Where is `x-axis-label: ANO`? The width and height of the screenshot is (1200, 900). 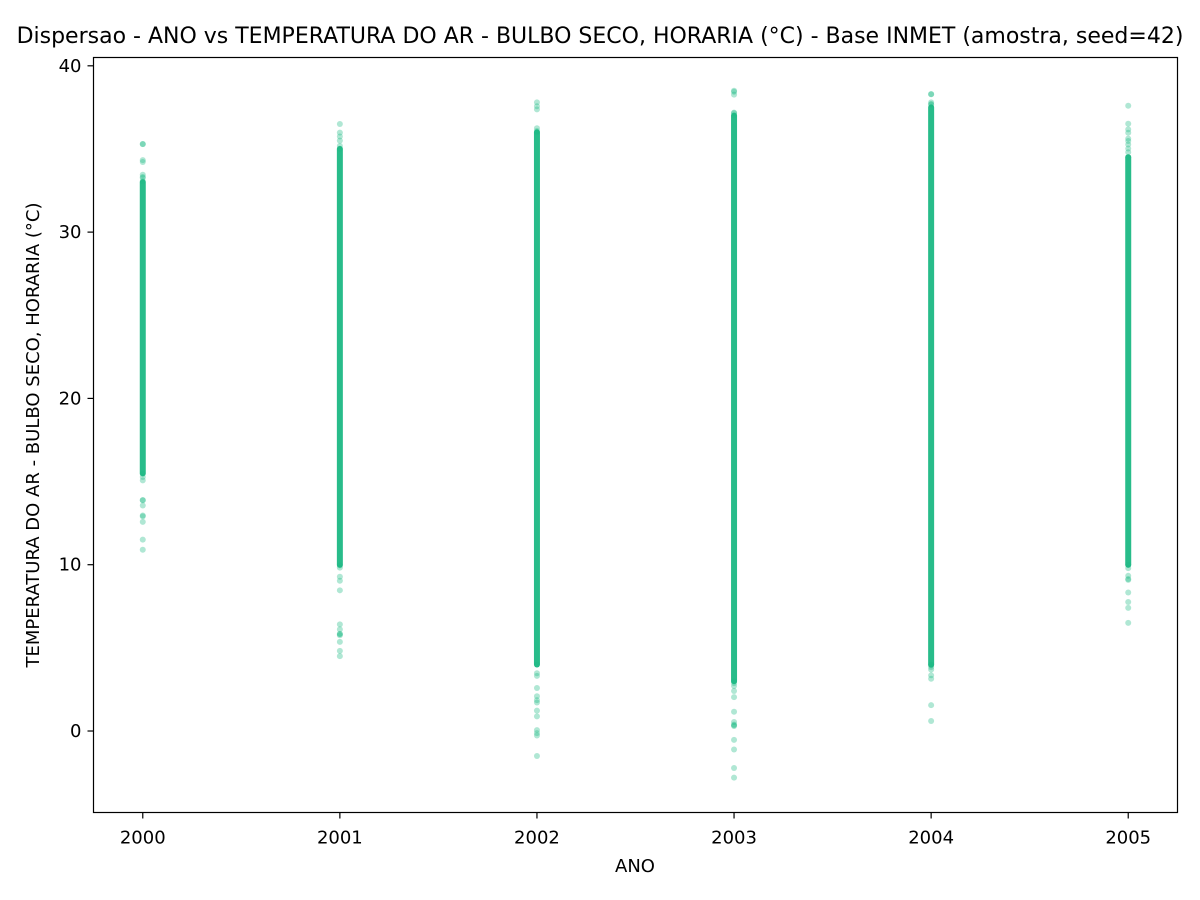 x-axis-label: ANO is located at coordinates (635, 866).